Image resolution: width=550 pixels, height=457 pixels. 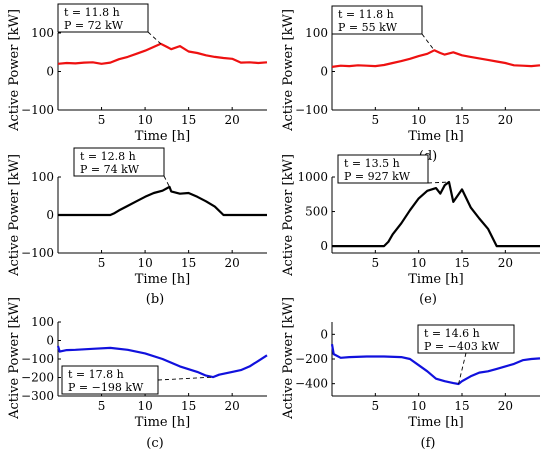 What do you see at coordinates (462, 346) in the screenshot?
I see `annotation-power: P = −403 kW` at bounding box center [462, 346].